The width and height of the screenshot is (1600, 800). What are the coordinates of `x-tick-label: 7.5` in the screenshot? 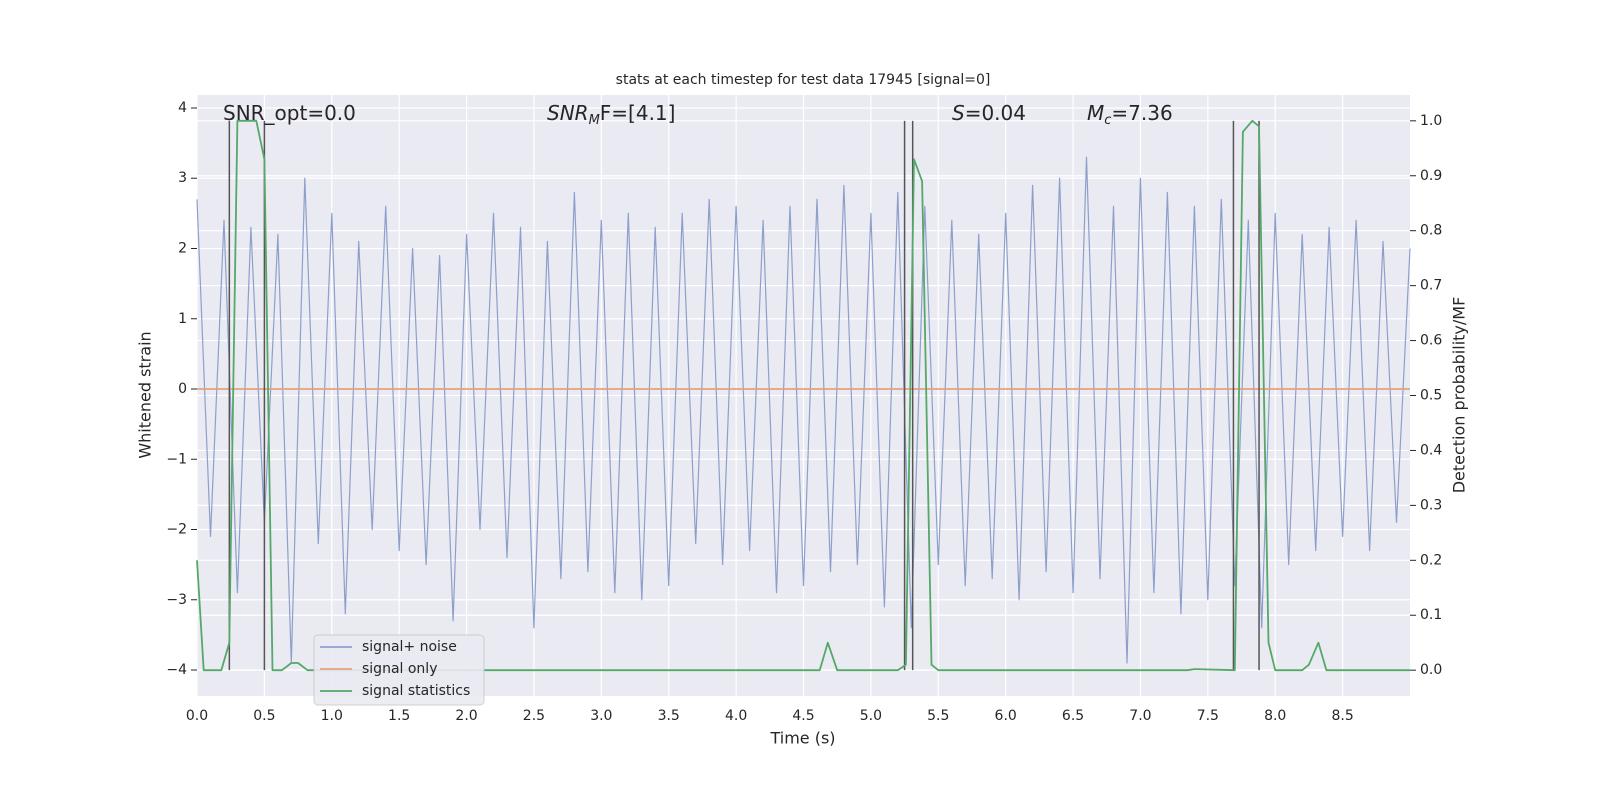 It's located at (1208, 716).